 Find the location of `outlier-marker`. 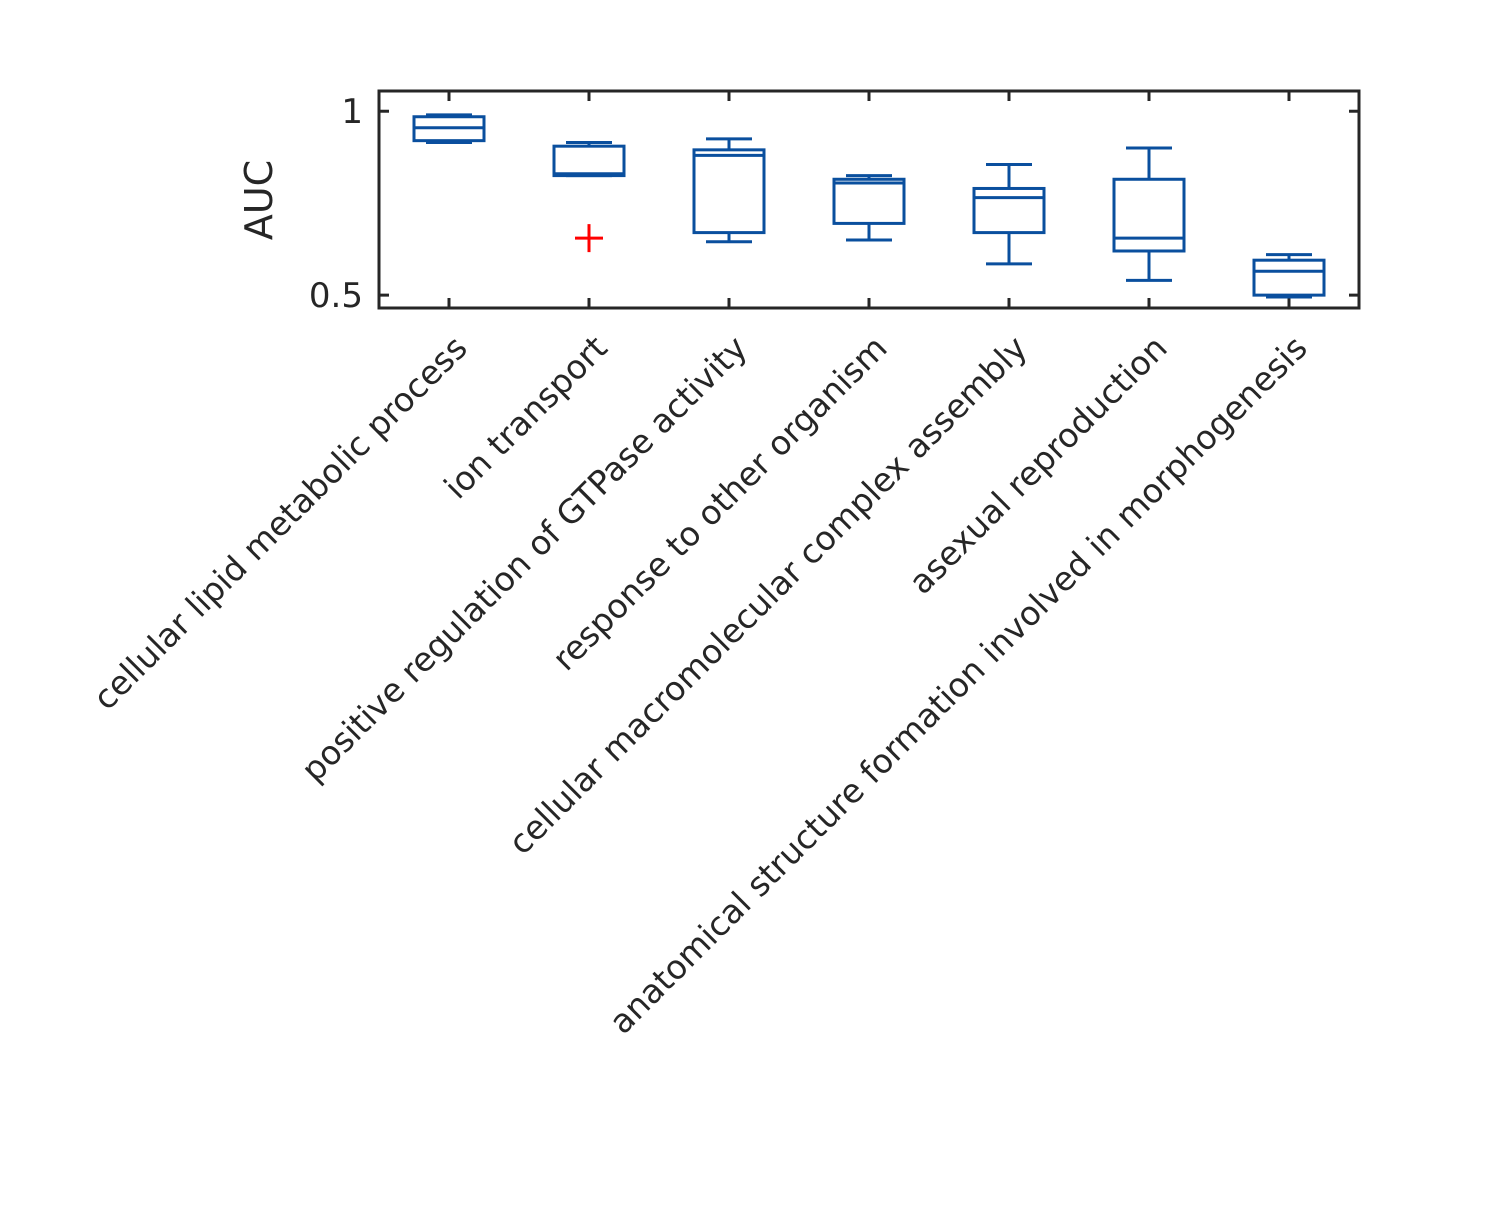

outlier-marker is located at coordinates (589, 238).